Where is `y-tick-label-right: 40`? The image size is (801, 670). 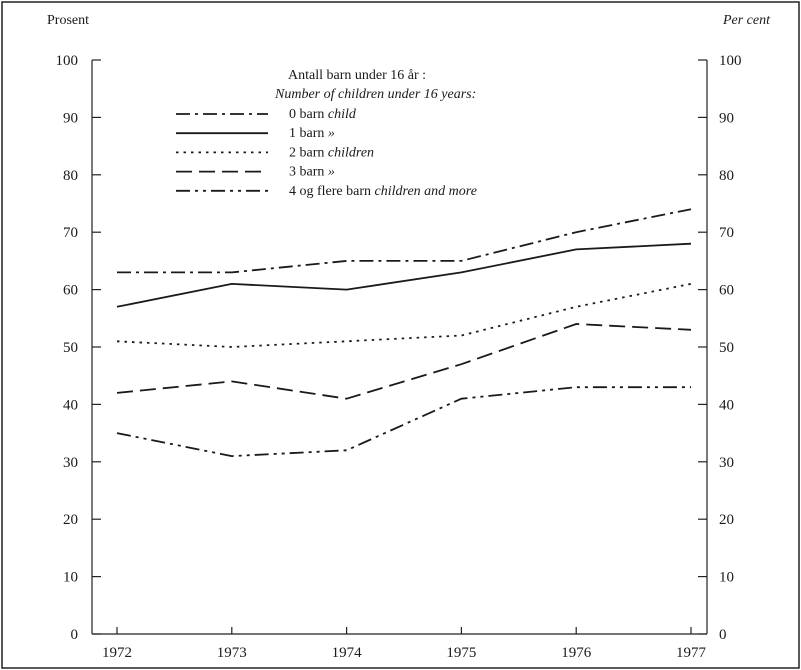 y-tick-label-right: 40 is located at coordinates (726, 405).